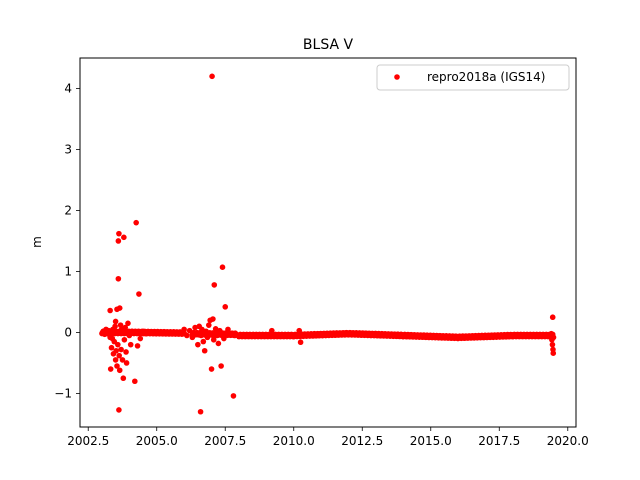 The image size is (640, 480). I want to click on x-tick-label: 2007.5, so click(225, 441).